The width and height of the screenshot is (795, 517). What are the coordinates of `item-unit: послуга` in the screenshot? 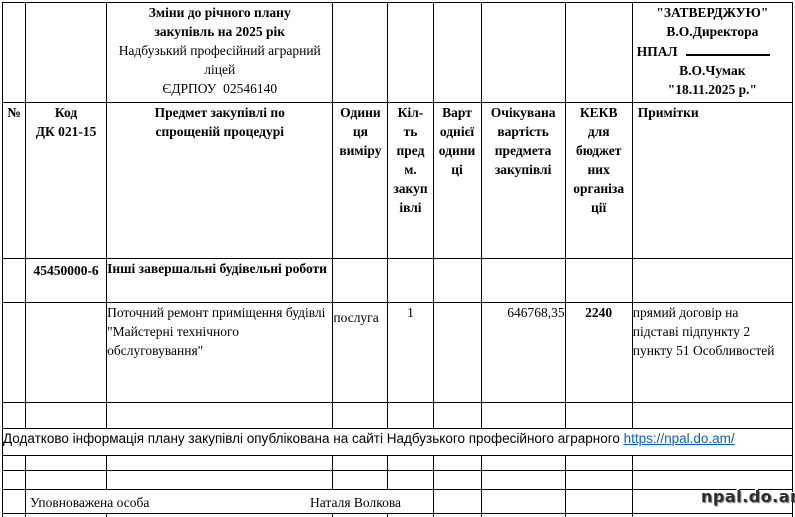 It's located at (360, 352).